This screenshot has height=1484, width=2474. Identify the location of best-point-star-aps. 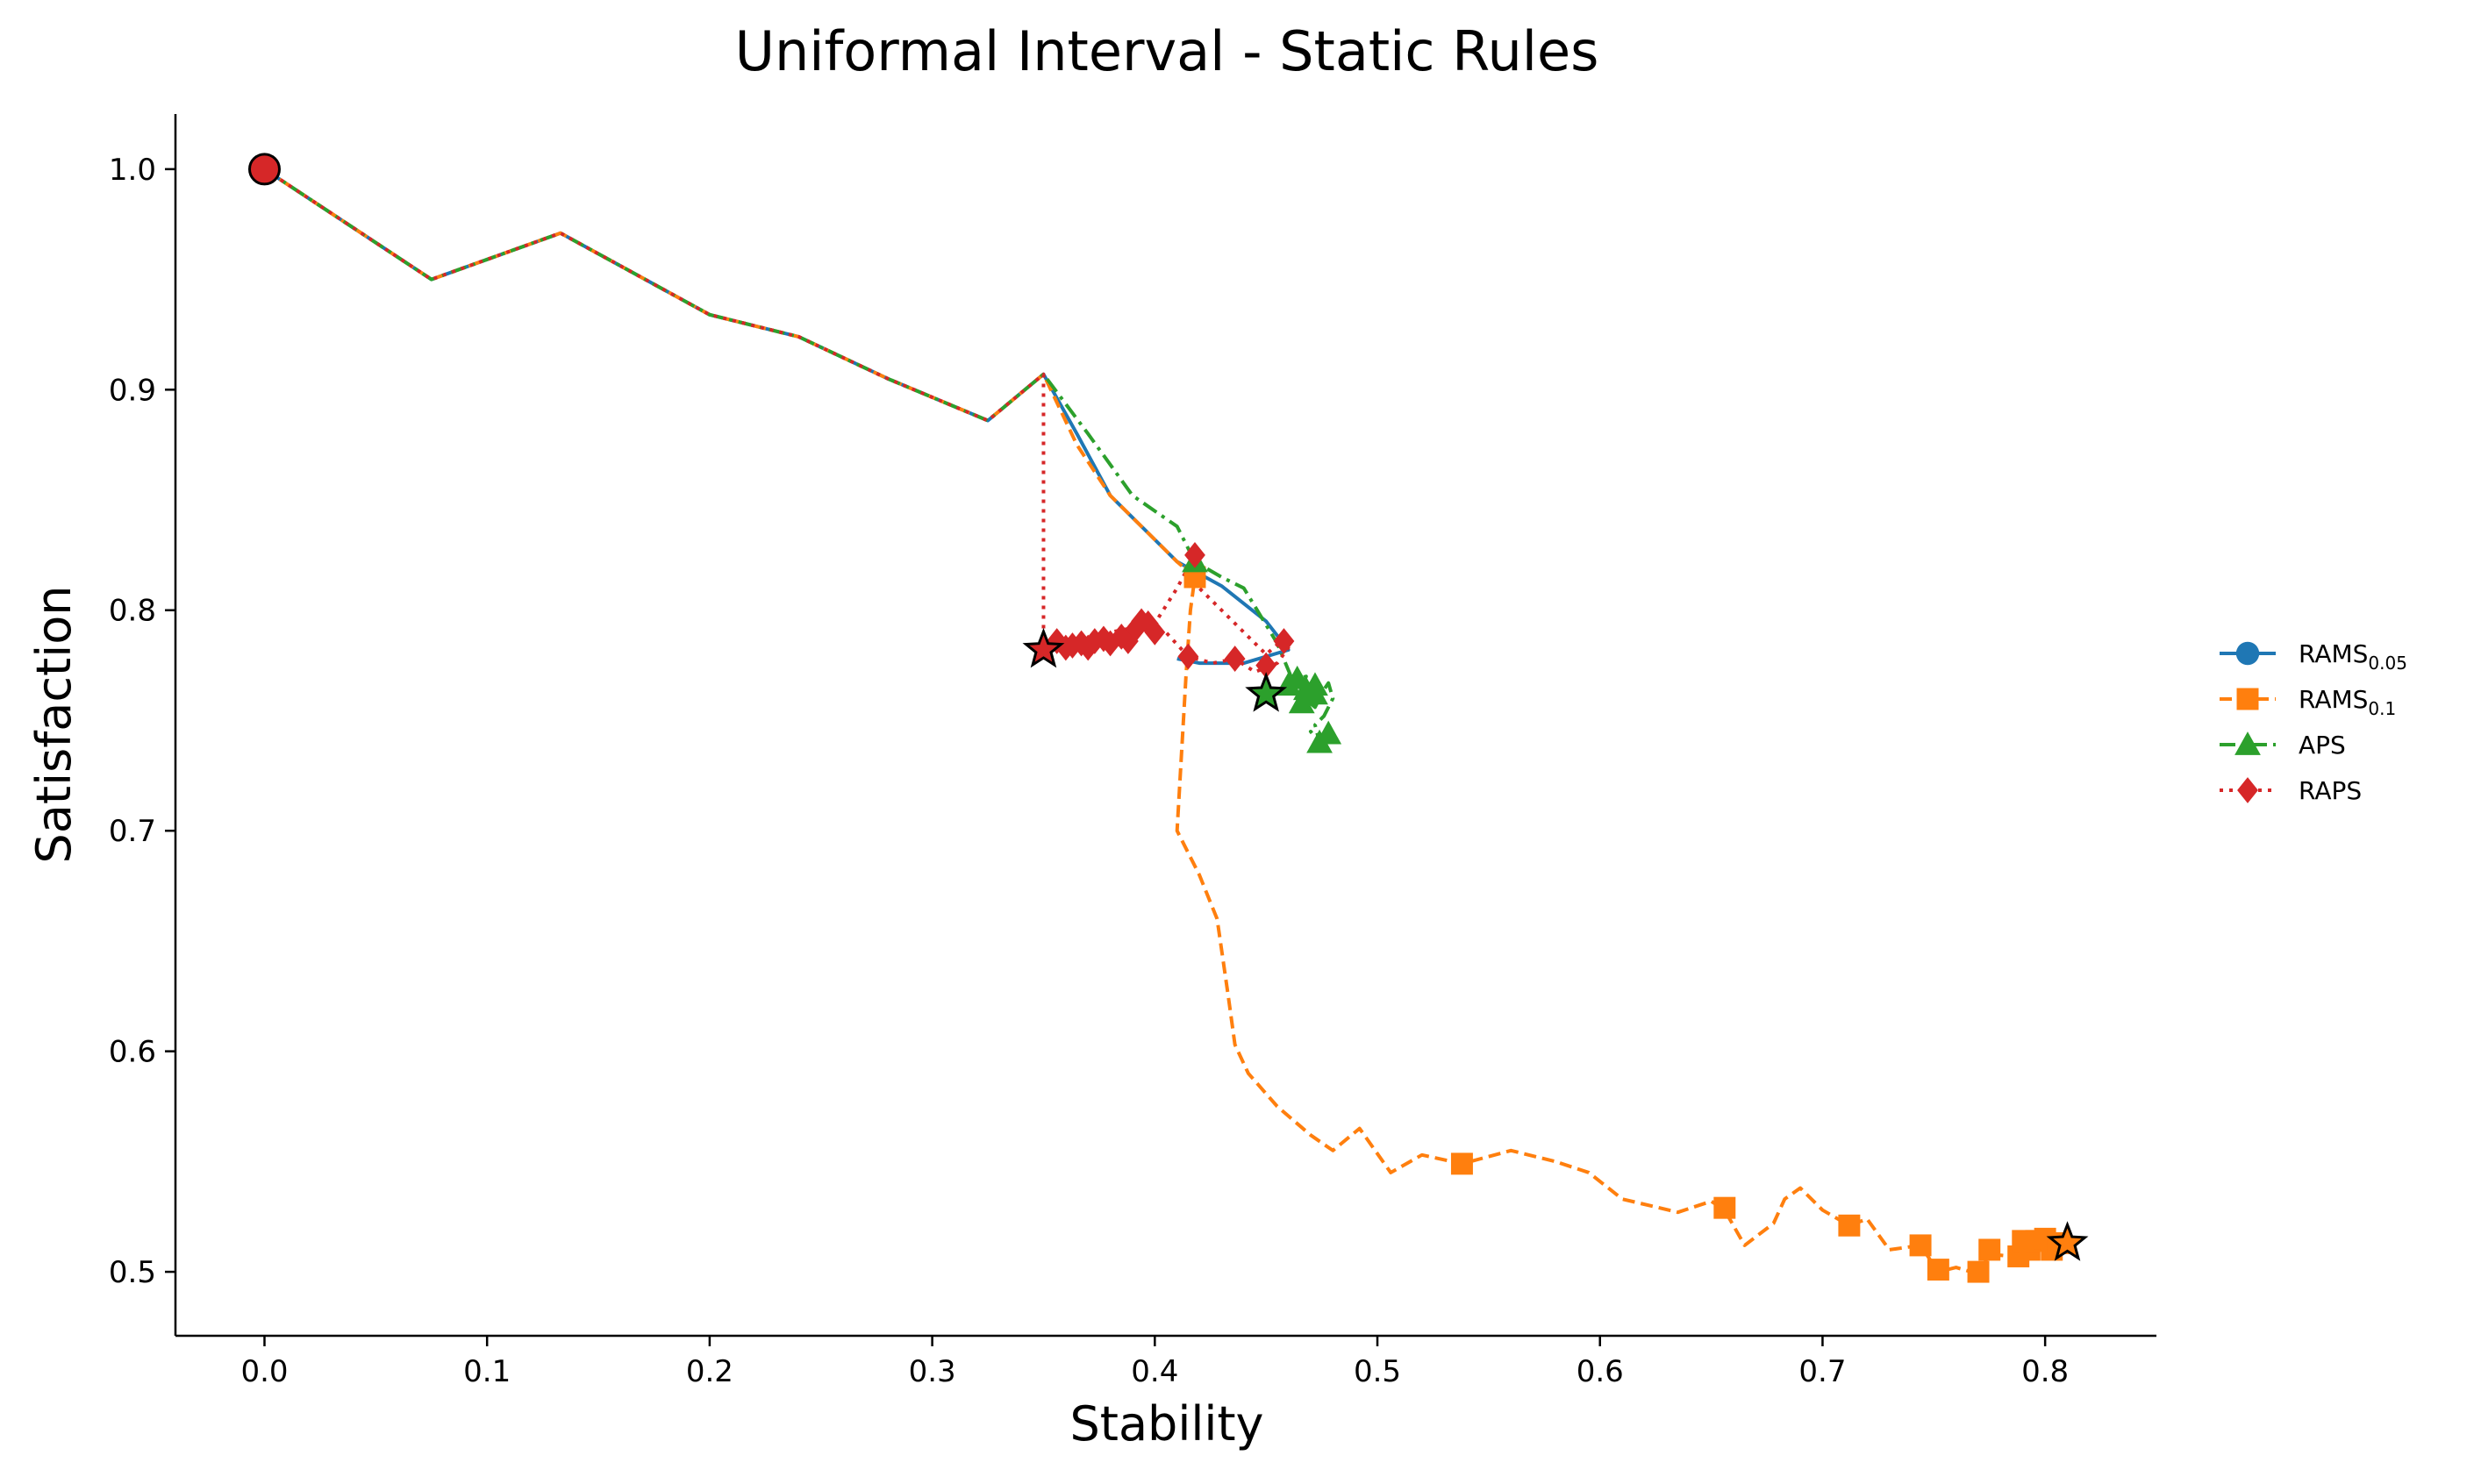
(1266, 692).